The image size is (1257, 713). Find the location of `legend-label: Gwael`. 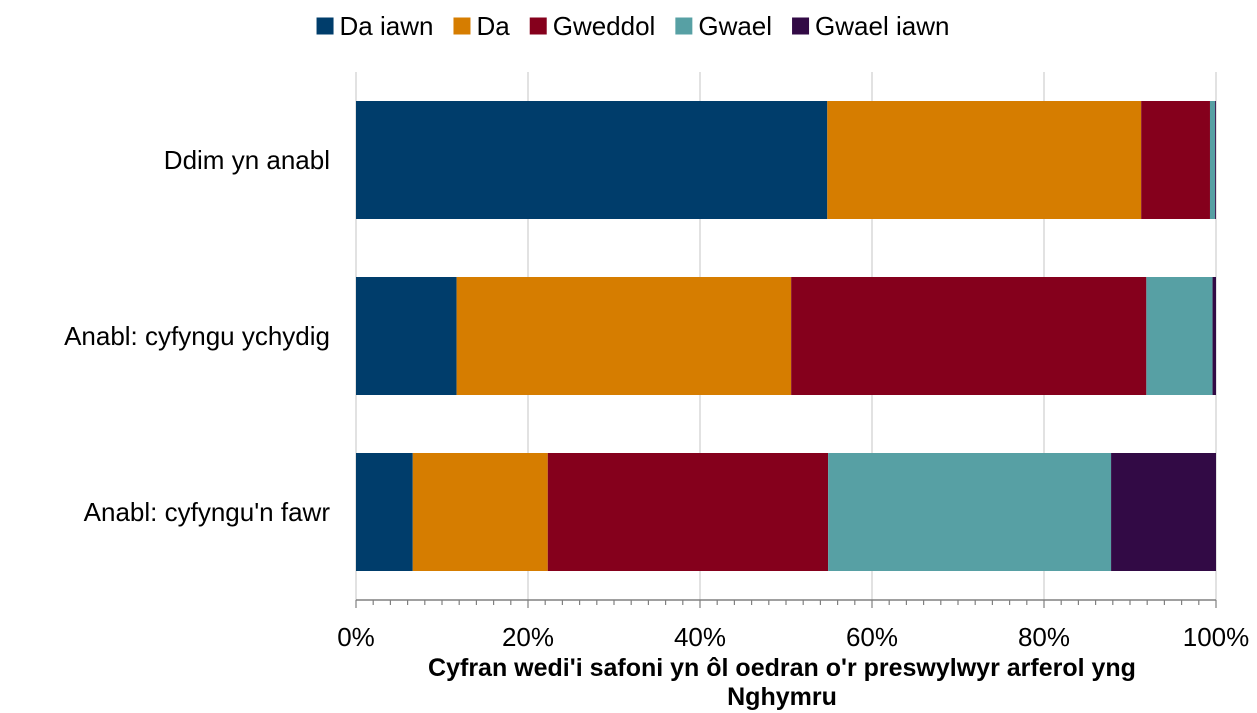

legend-label: Gwael is located at coordinates (735, 26).